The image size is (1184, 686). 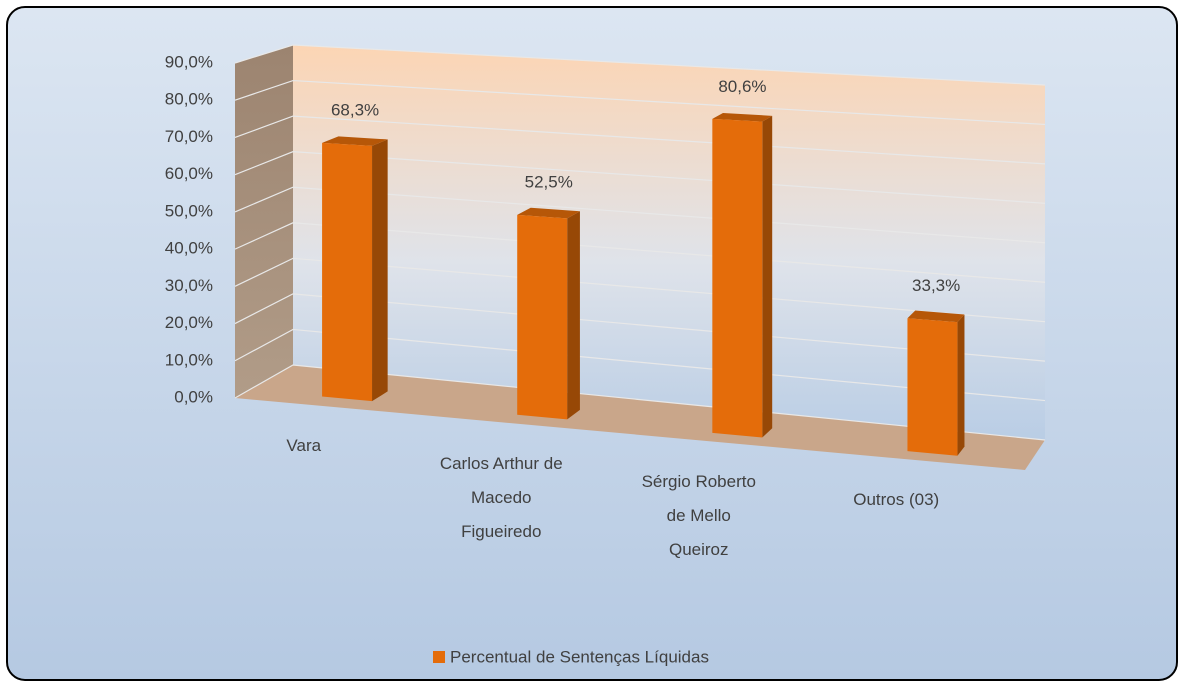 What do you see at coordinates (439, 657) in the screenshot?
I see `legend-swatch` at bounding box center [439, 657].